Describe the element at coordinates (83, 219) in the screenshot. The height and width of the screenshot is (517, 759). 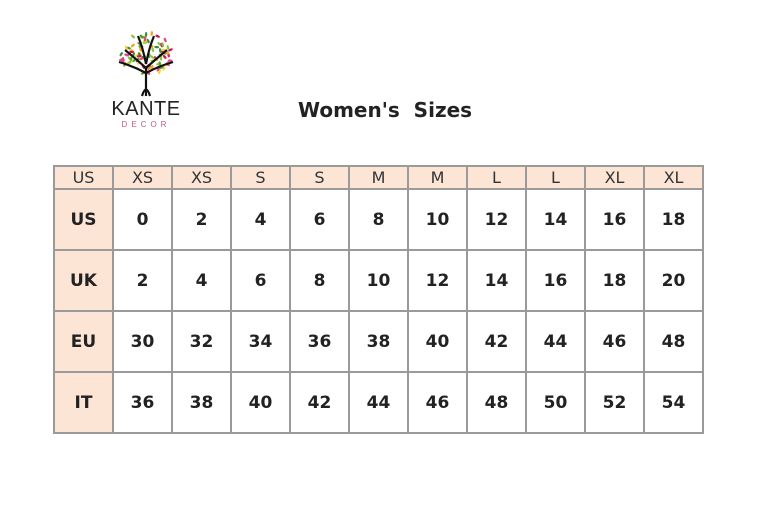
I see `row-label: US` at that location.